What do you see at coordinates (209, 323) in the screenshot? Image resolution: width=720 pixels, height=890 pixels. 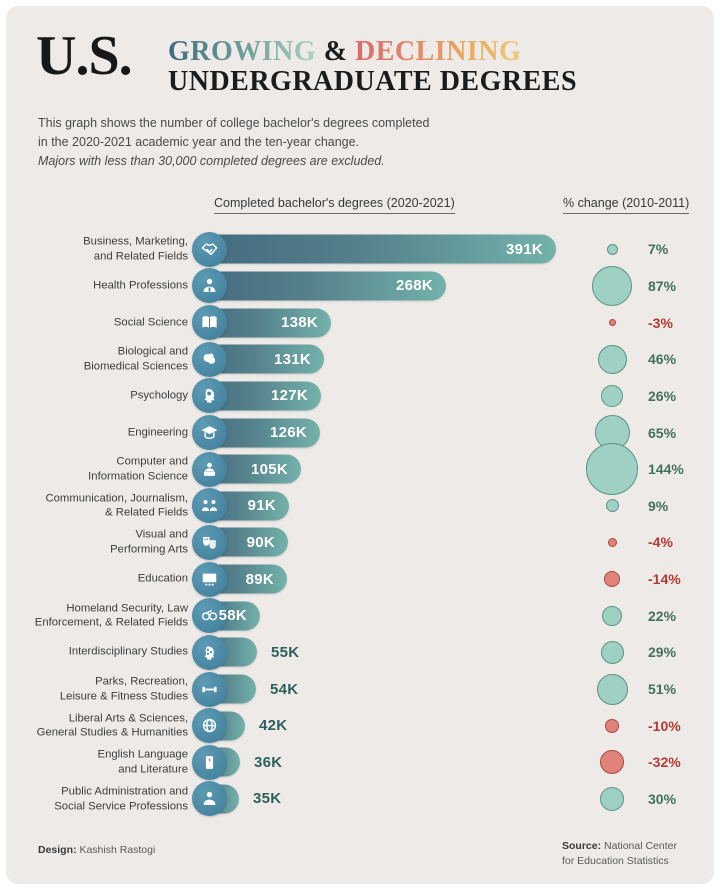 I see `open-book-icon` at bounding box center [209, 323].